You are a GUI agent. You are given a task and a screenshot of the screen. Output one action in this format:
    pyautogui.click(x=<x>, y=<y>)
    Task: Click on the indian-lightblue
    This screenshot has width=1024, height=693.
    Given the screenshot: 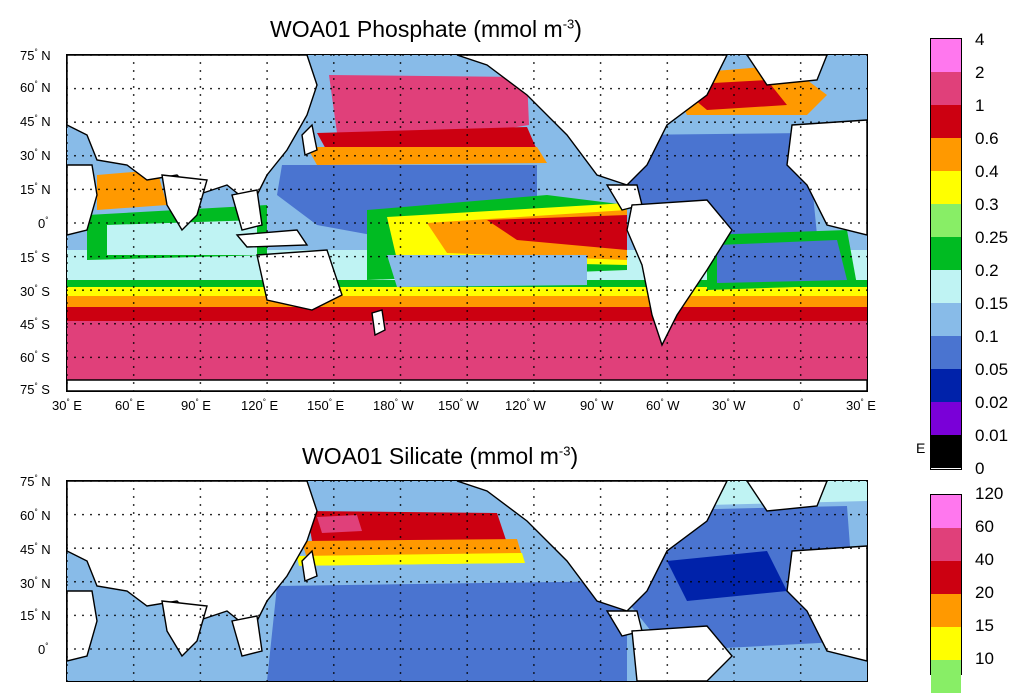 What is the action you would take?
    pyautogui.click(x=167, y=638)
    